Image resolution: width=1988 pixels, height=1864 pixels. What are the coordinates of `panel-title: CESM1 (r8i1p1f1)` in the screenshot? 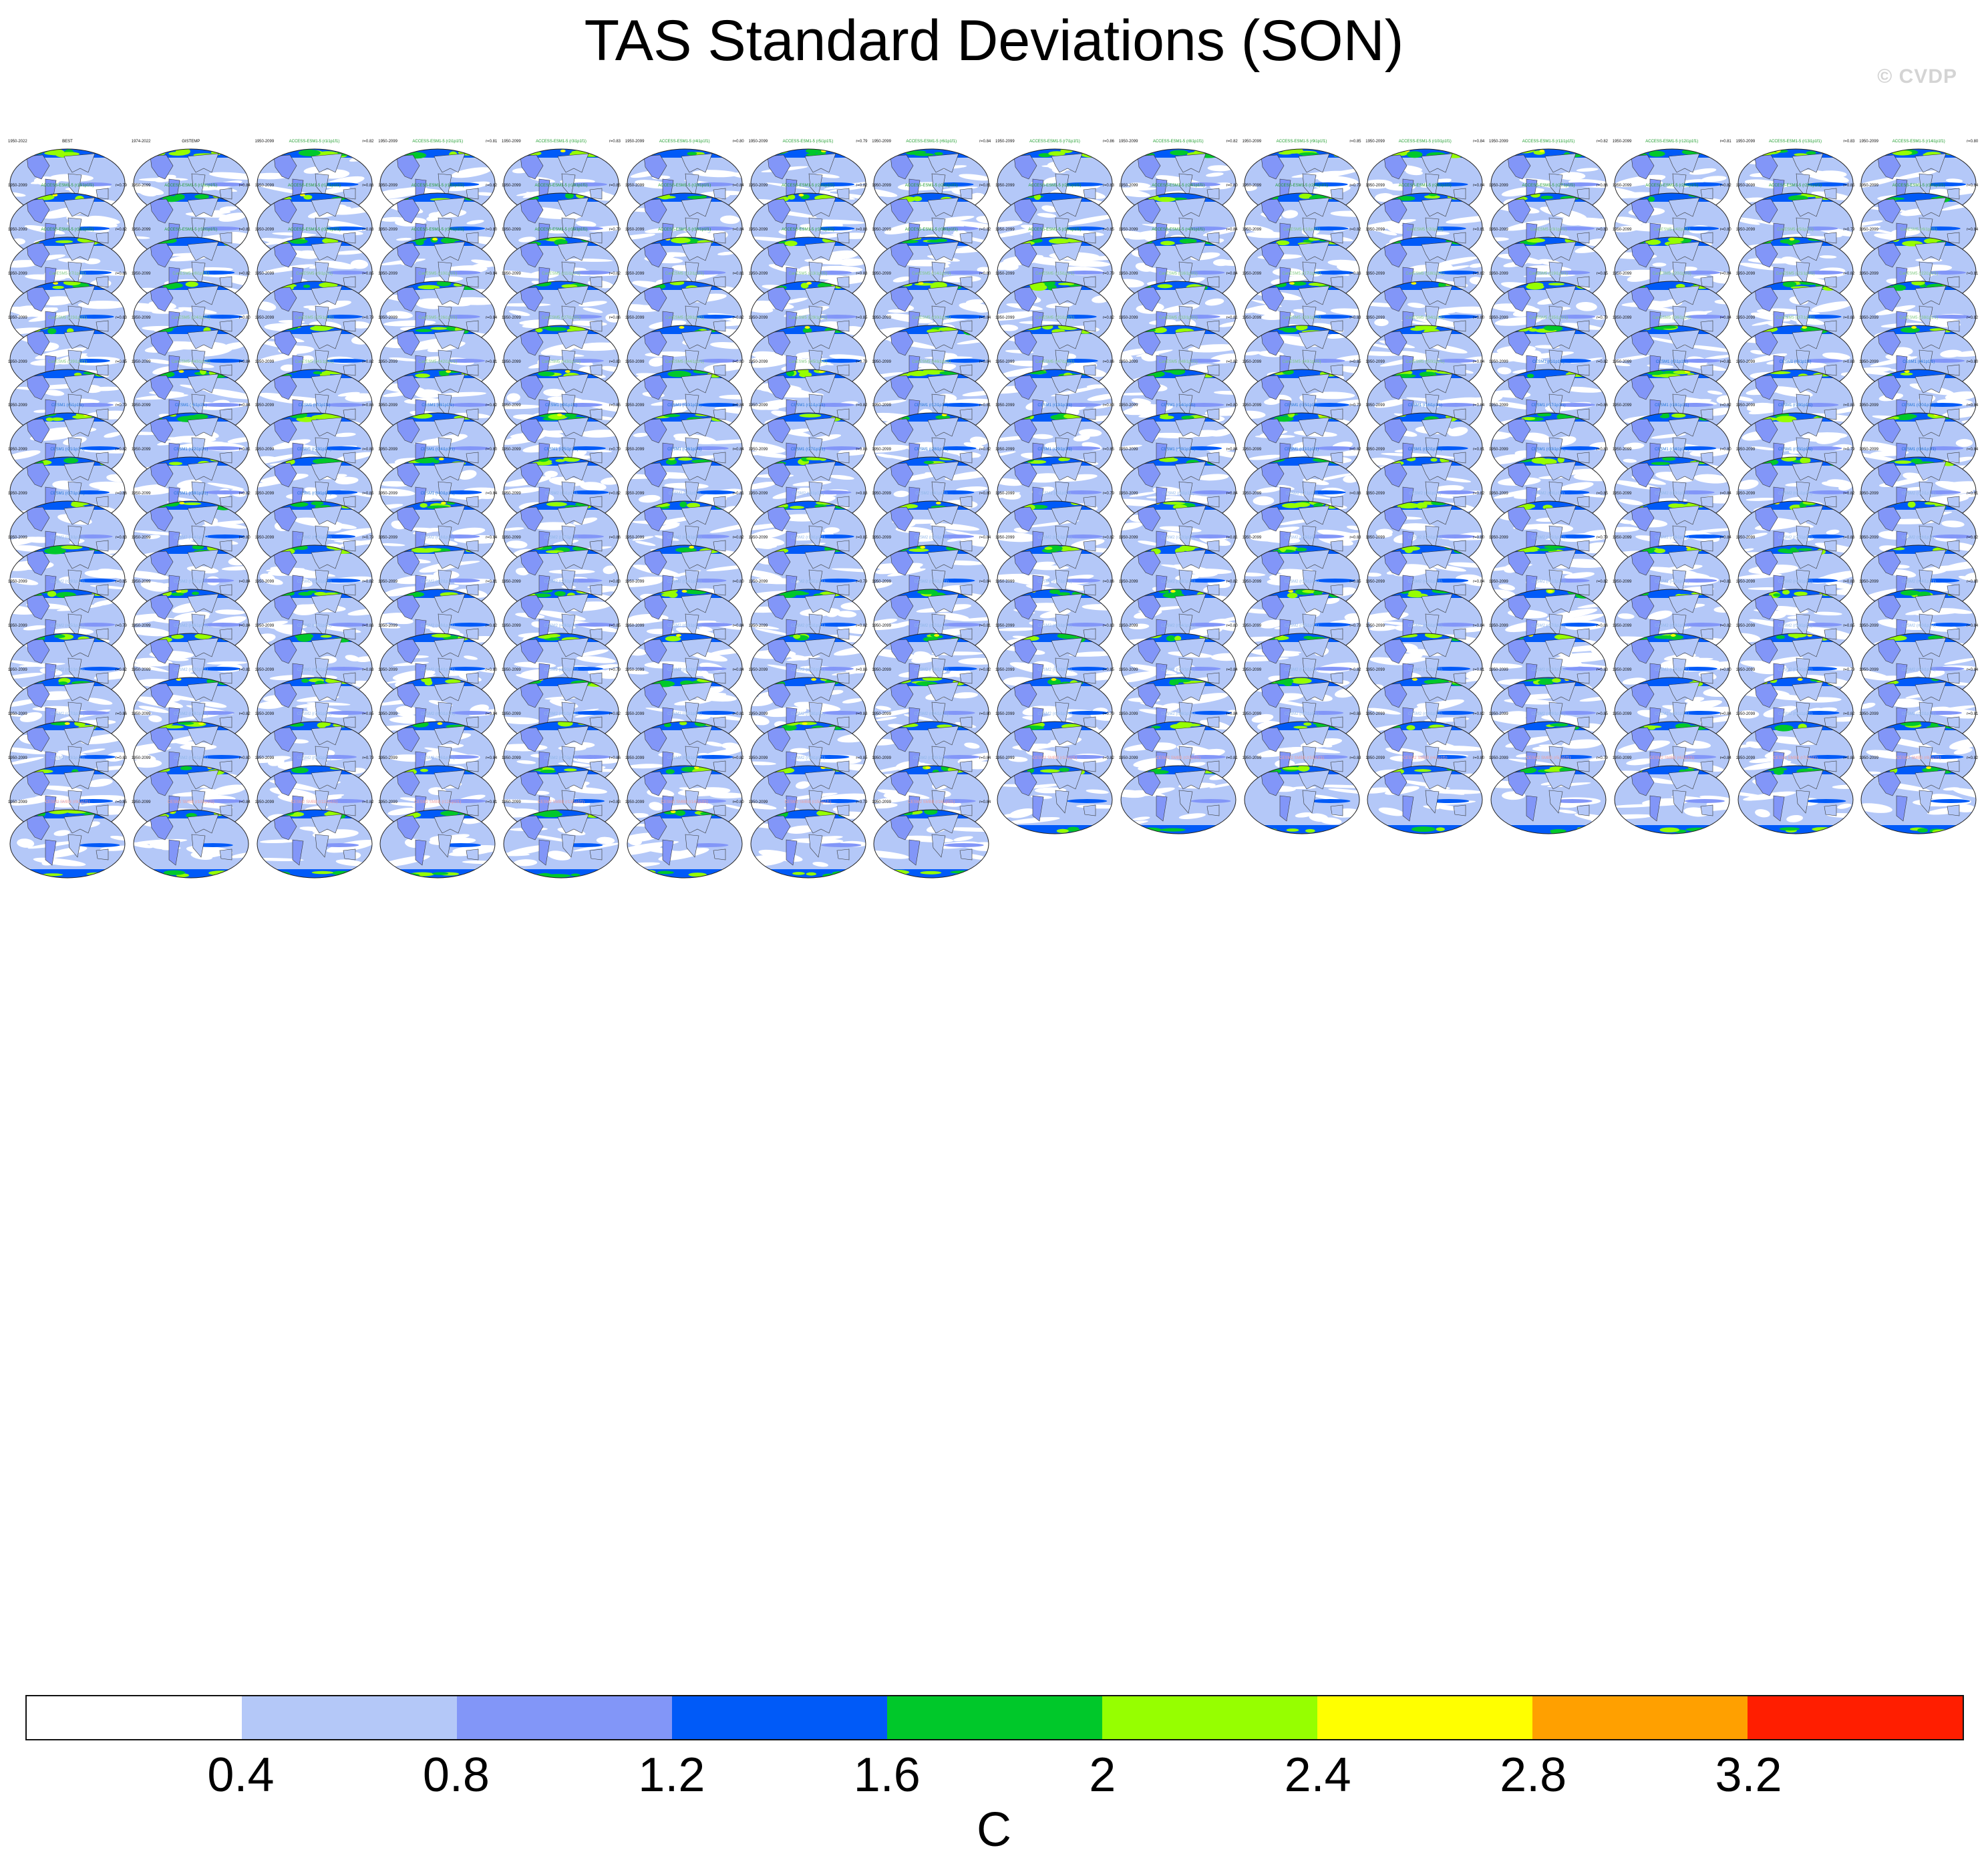 It's located at (438, 406).